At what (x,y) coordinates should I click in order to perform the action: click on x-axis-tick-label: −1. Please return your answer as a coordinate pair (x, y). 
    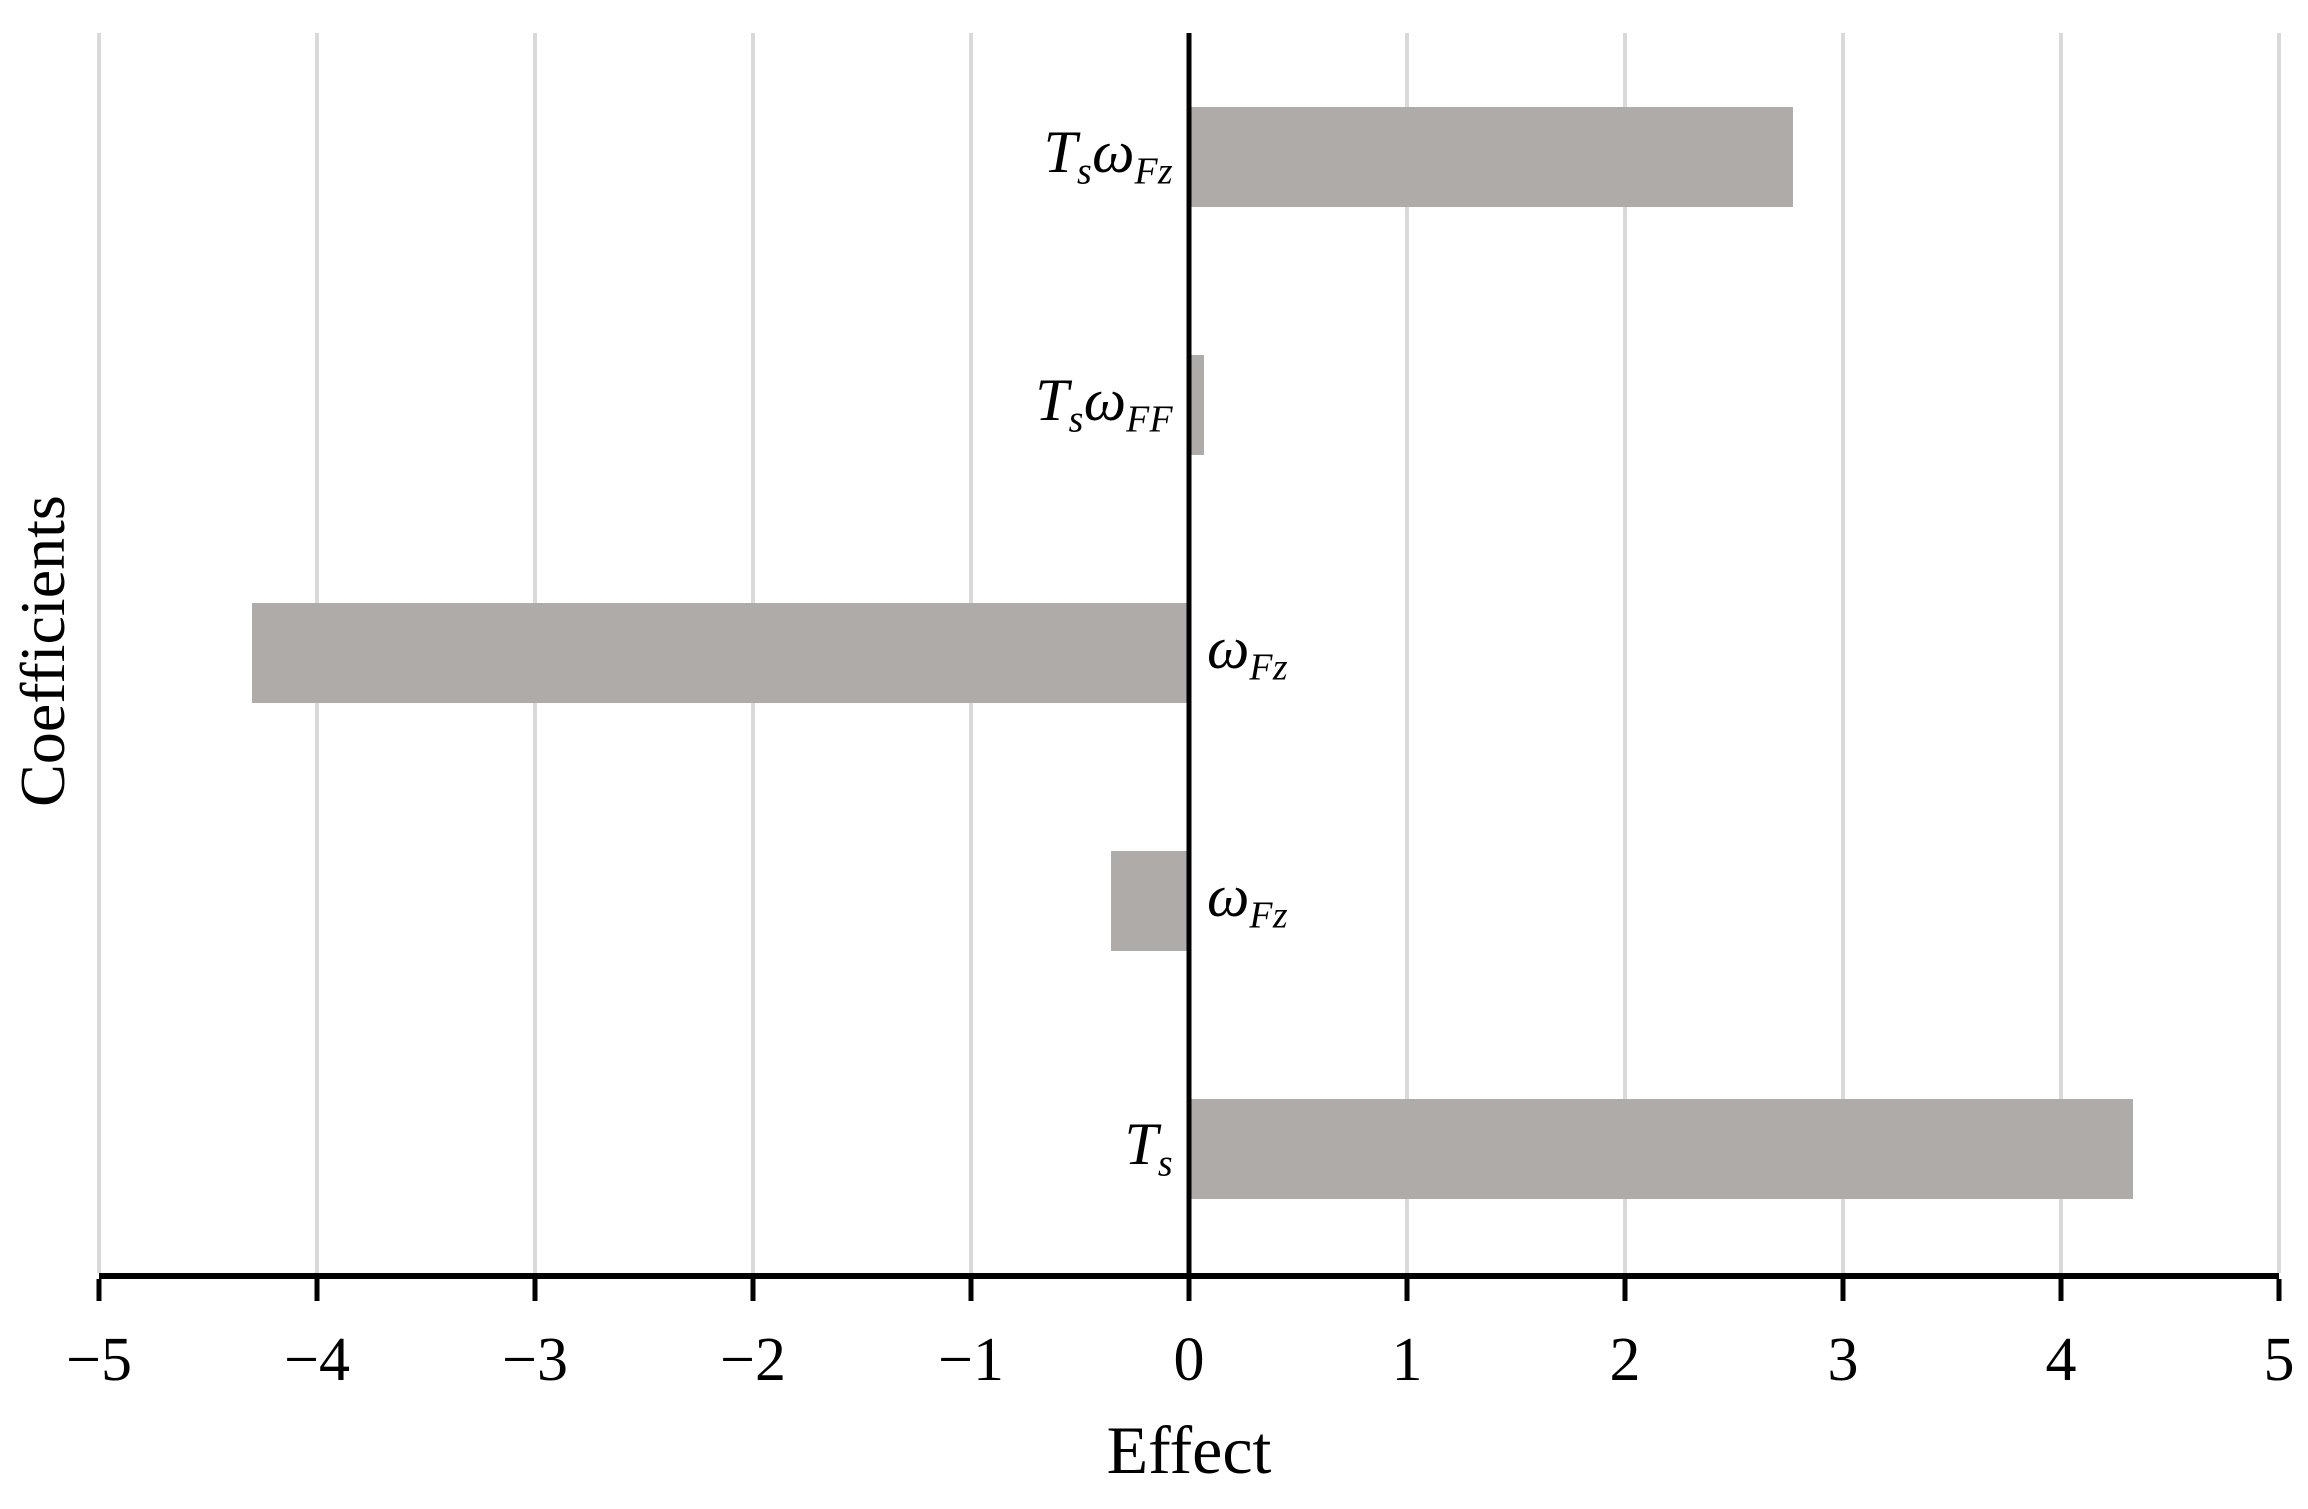
    Looking at the image, I should click on (971, 1360).